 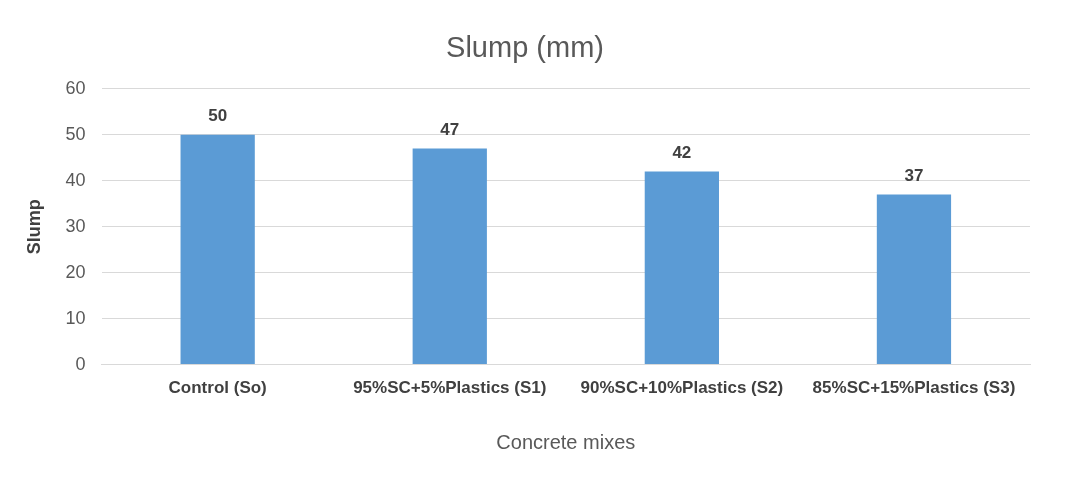 What do you see at coordinates (682, 388) in the screenshot?
I see `x-tick-label: 90%SC+10%Plastics (S2)` at bounding box center [682, 388].